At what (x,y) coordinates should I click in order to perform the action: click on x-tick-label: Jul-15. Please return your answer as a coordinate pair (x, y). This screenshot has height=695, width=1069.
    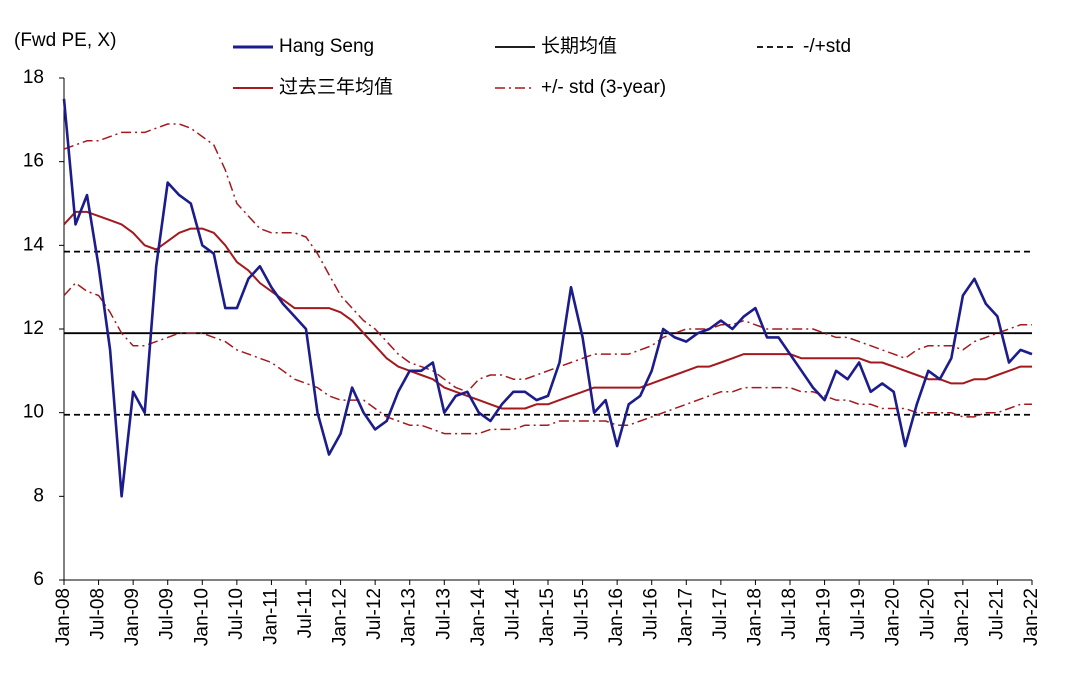
    Looking at the image, I should click on (582, 614).